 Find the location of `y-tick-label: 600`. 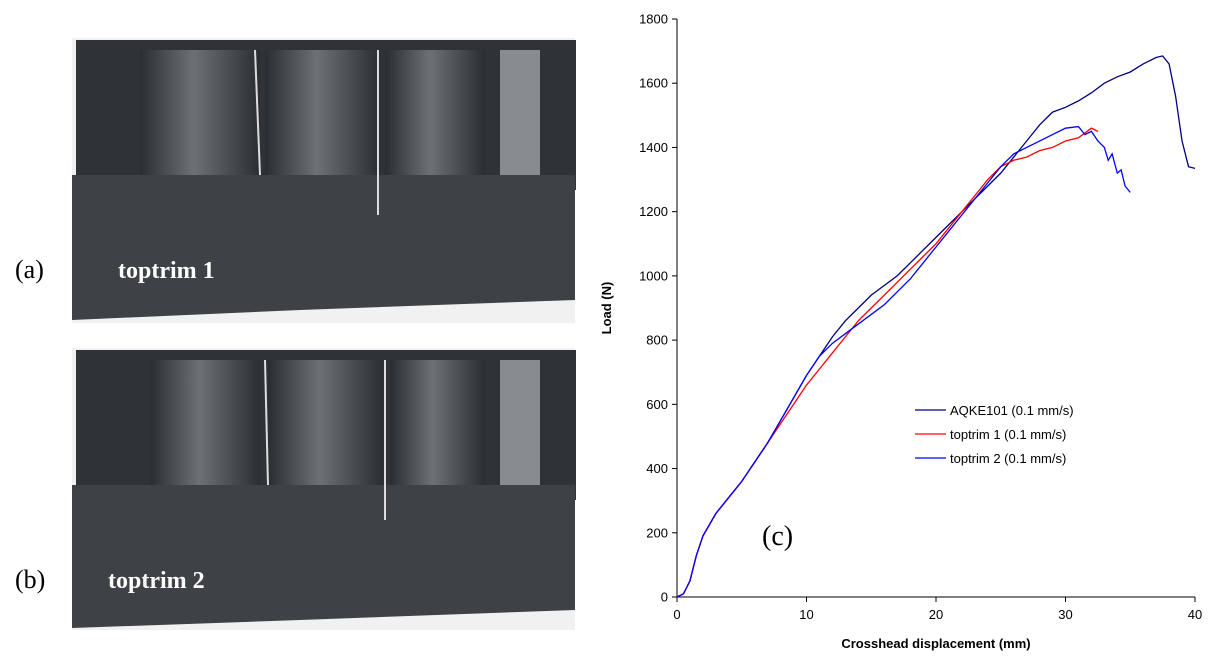

y-tick-label: 600 is located at coordinates (657, 404).